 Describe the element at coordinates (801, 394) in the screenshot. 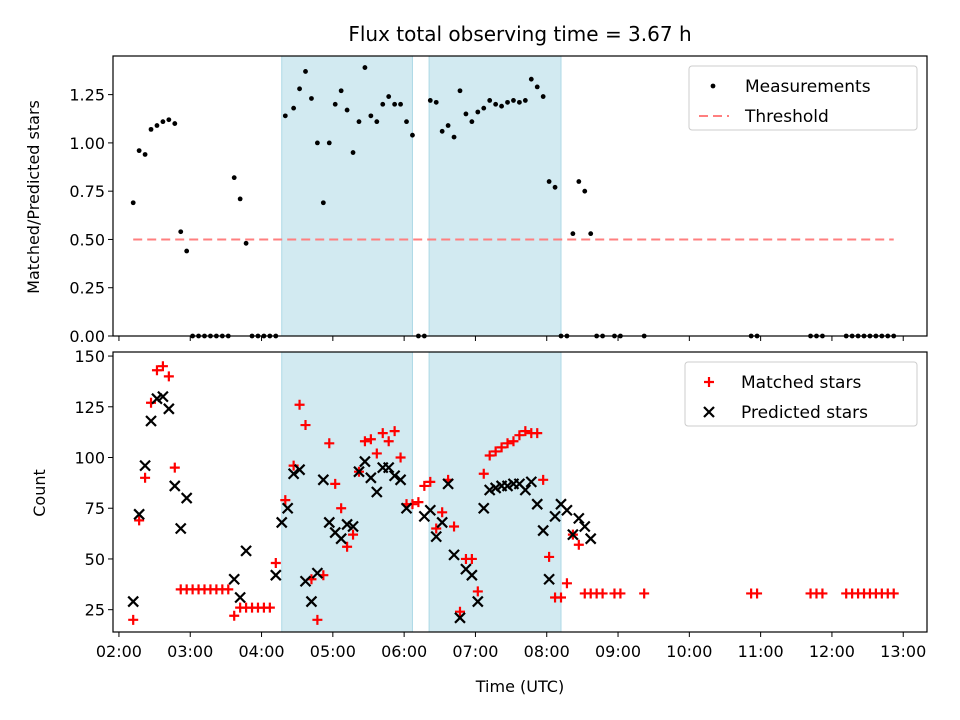

I see `bottom-legend-box` at that location.